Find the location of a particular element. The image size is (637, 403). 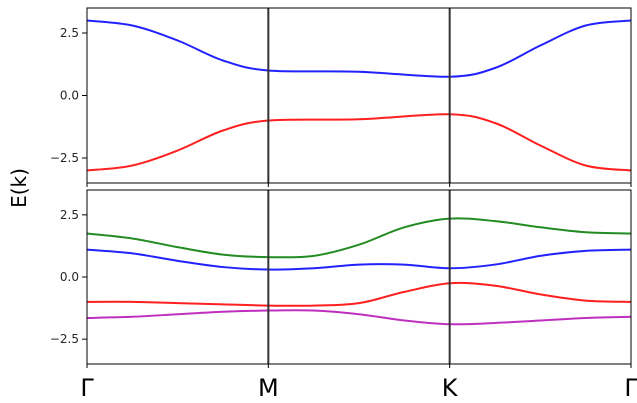

bottom-ytick-label-1: 0.0 is located at coordinates (69, 277).